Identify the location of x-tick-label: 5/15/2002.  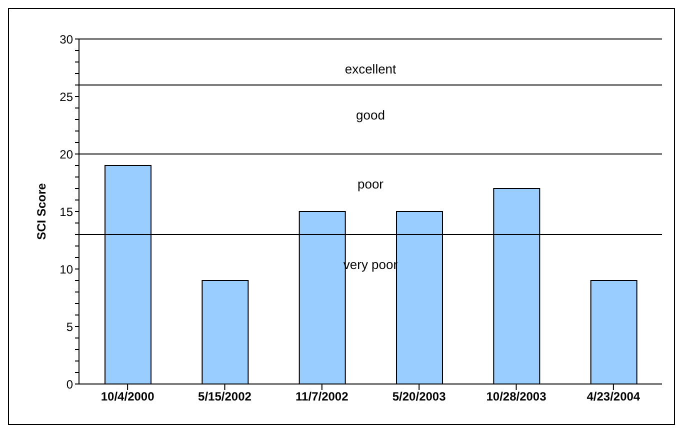
(225, 397).